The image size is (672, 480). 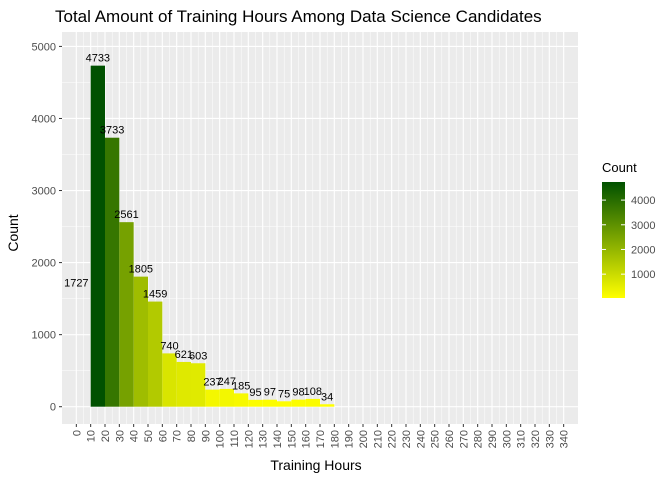 I want to click on x-tick-label: 130, so click(x=264, y=439).